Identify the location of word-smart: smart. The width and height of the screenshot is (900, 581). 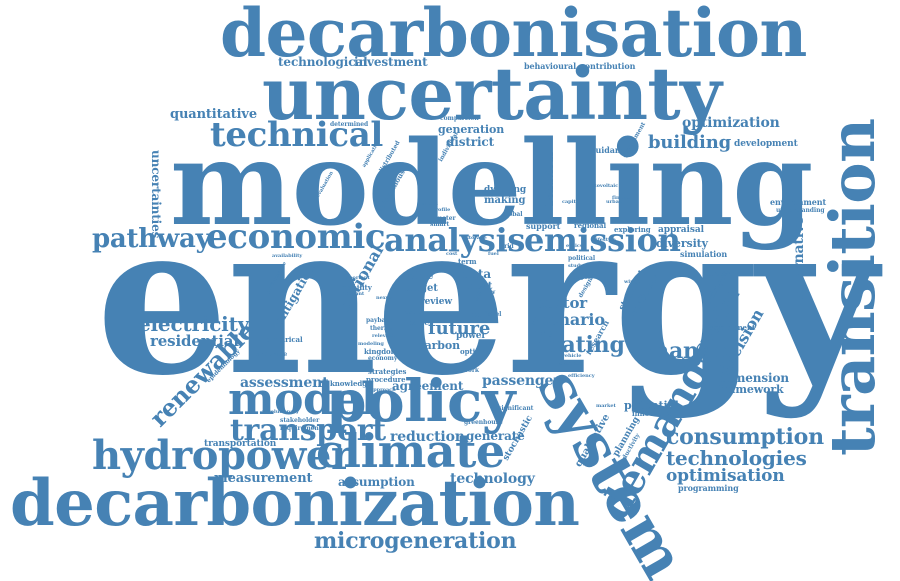
(440, 224).